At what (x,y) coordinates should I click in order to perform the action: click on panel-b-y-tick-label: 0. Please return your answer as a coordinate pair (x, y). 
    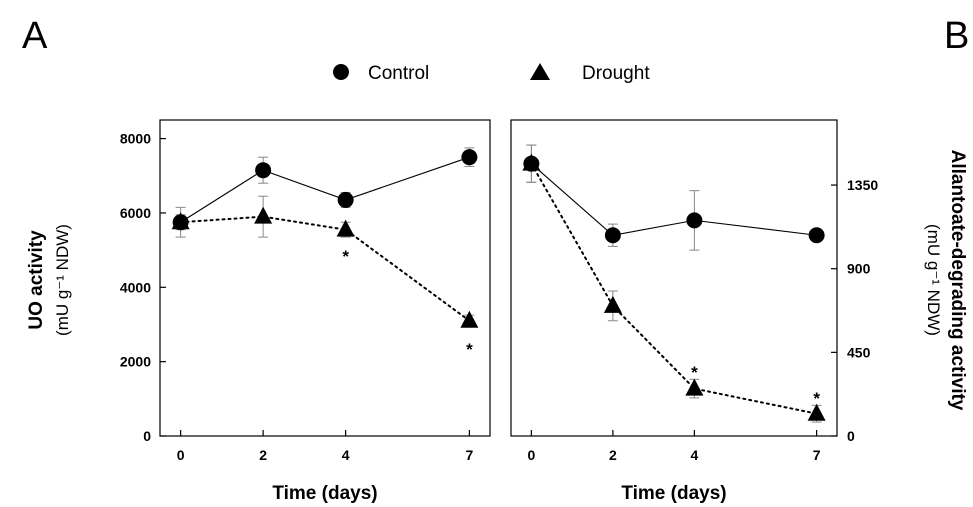
    Looking at the image, I should click on (851, 436).